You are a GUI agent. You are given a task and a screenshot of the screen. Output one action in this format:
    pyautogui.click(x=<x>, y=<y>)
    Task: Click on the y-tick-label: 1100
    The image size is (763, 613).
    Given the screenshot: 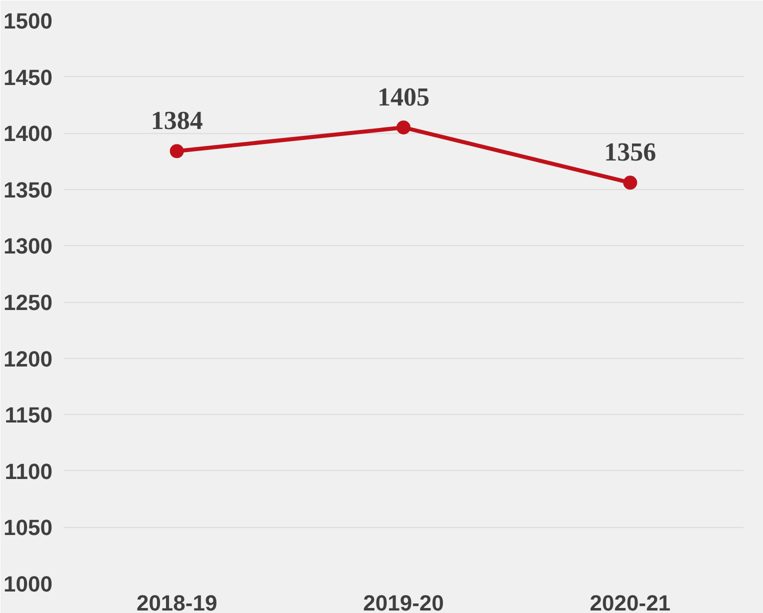 What is the action you would take?
    pyautogui.click(x=28, y=471)
    